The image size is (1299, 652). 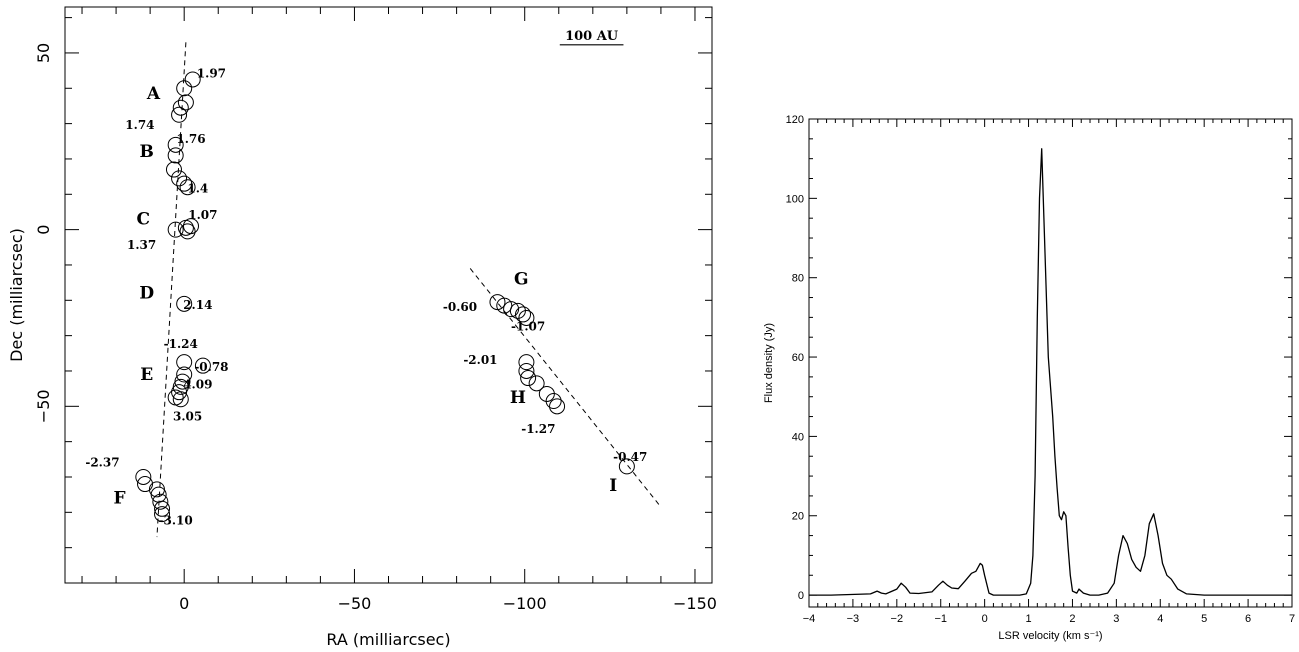 I want to click on x-tick-label: 1, so click(x=1028, y=619).